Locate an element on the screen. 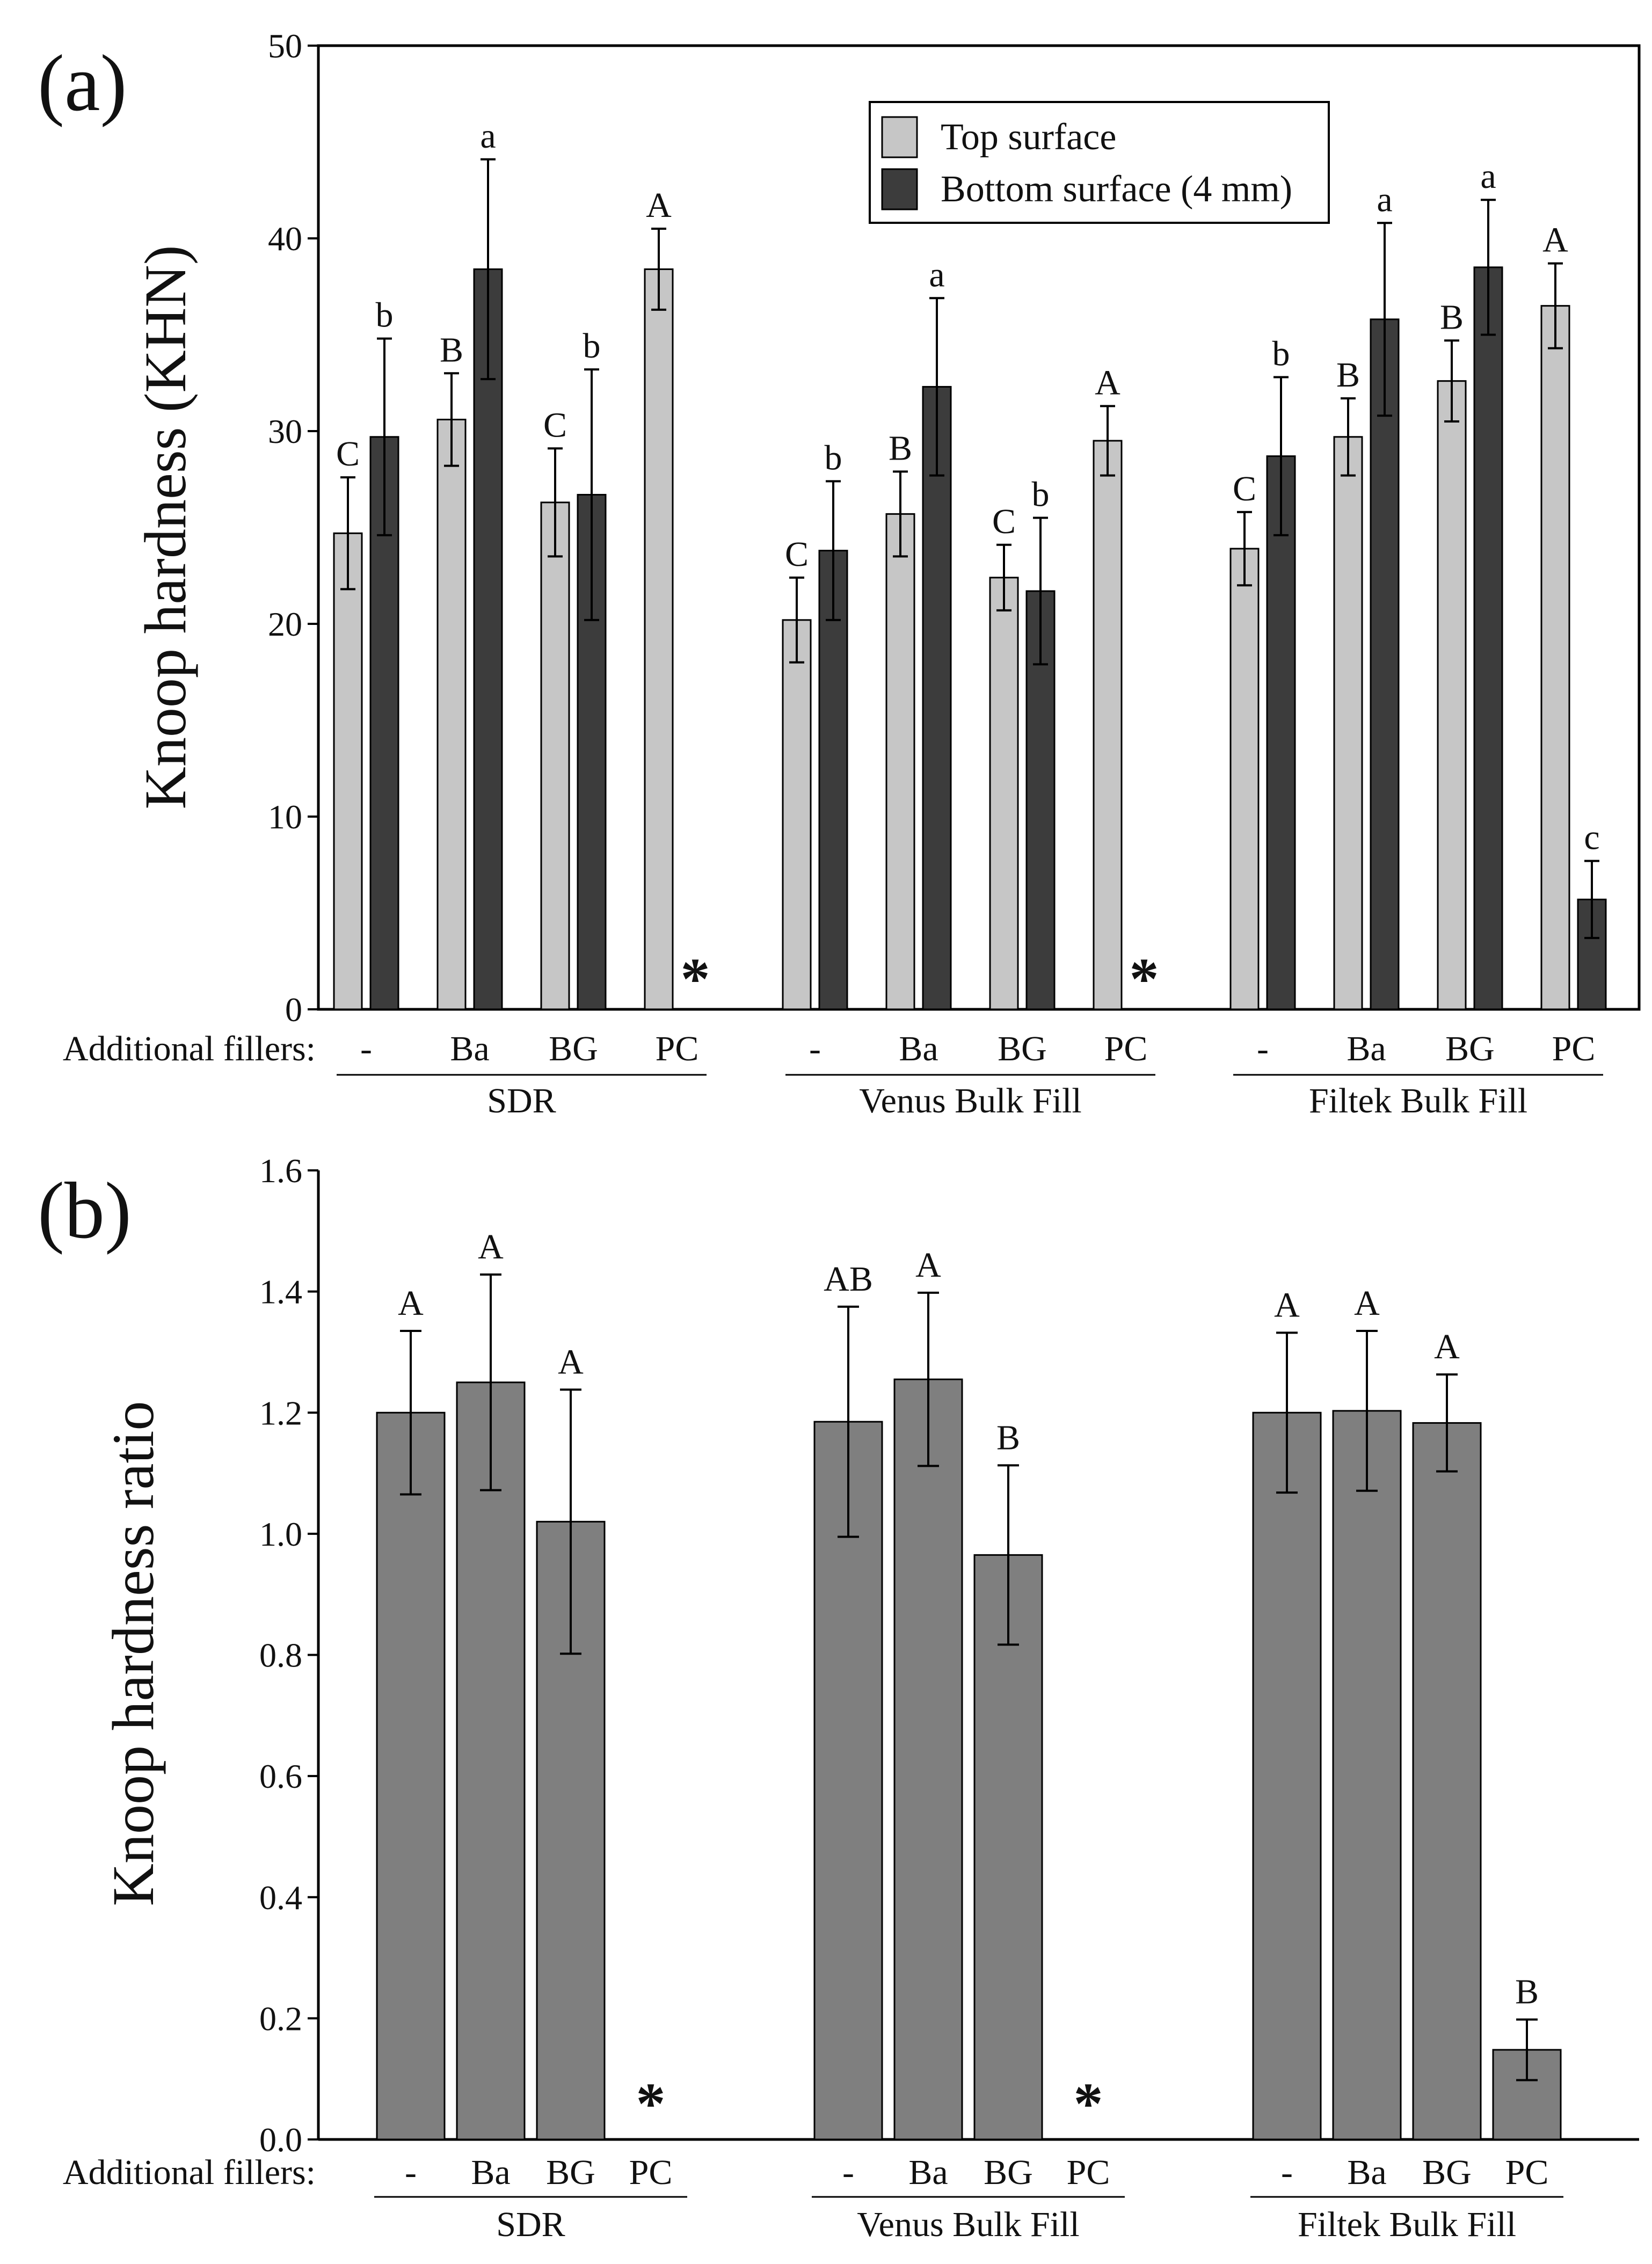 This screenshot has height=2264, width=1652. x-category-sdr-none: - is located at coordinates (411, 2172).